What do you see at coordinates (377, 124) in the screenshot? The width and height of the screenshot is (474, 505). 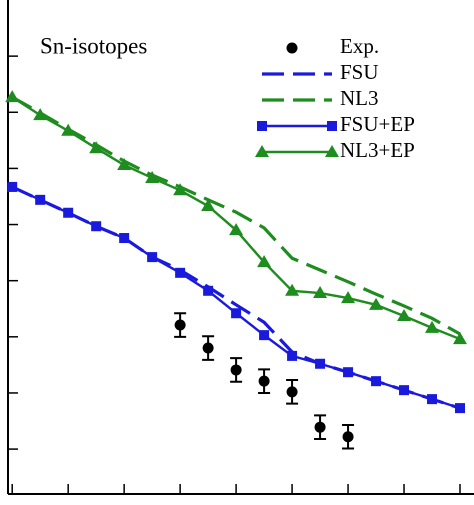 I see `legend-label: FSU+EP` at bounding box center [377, 124].